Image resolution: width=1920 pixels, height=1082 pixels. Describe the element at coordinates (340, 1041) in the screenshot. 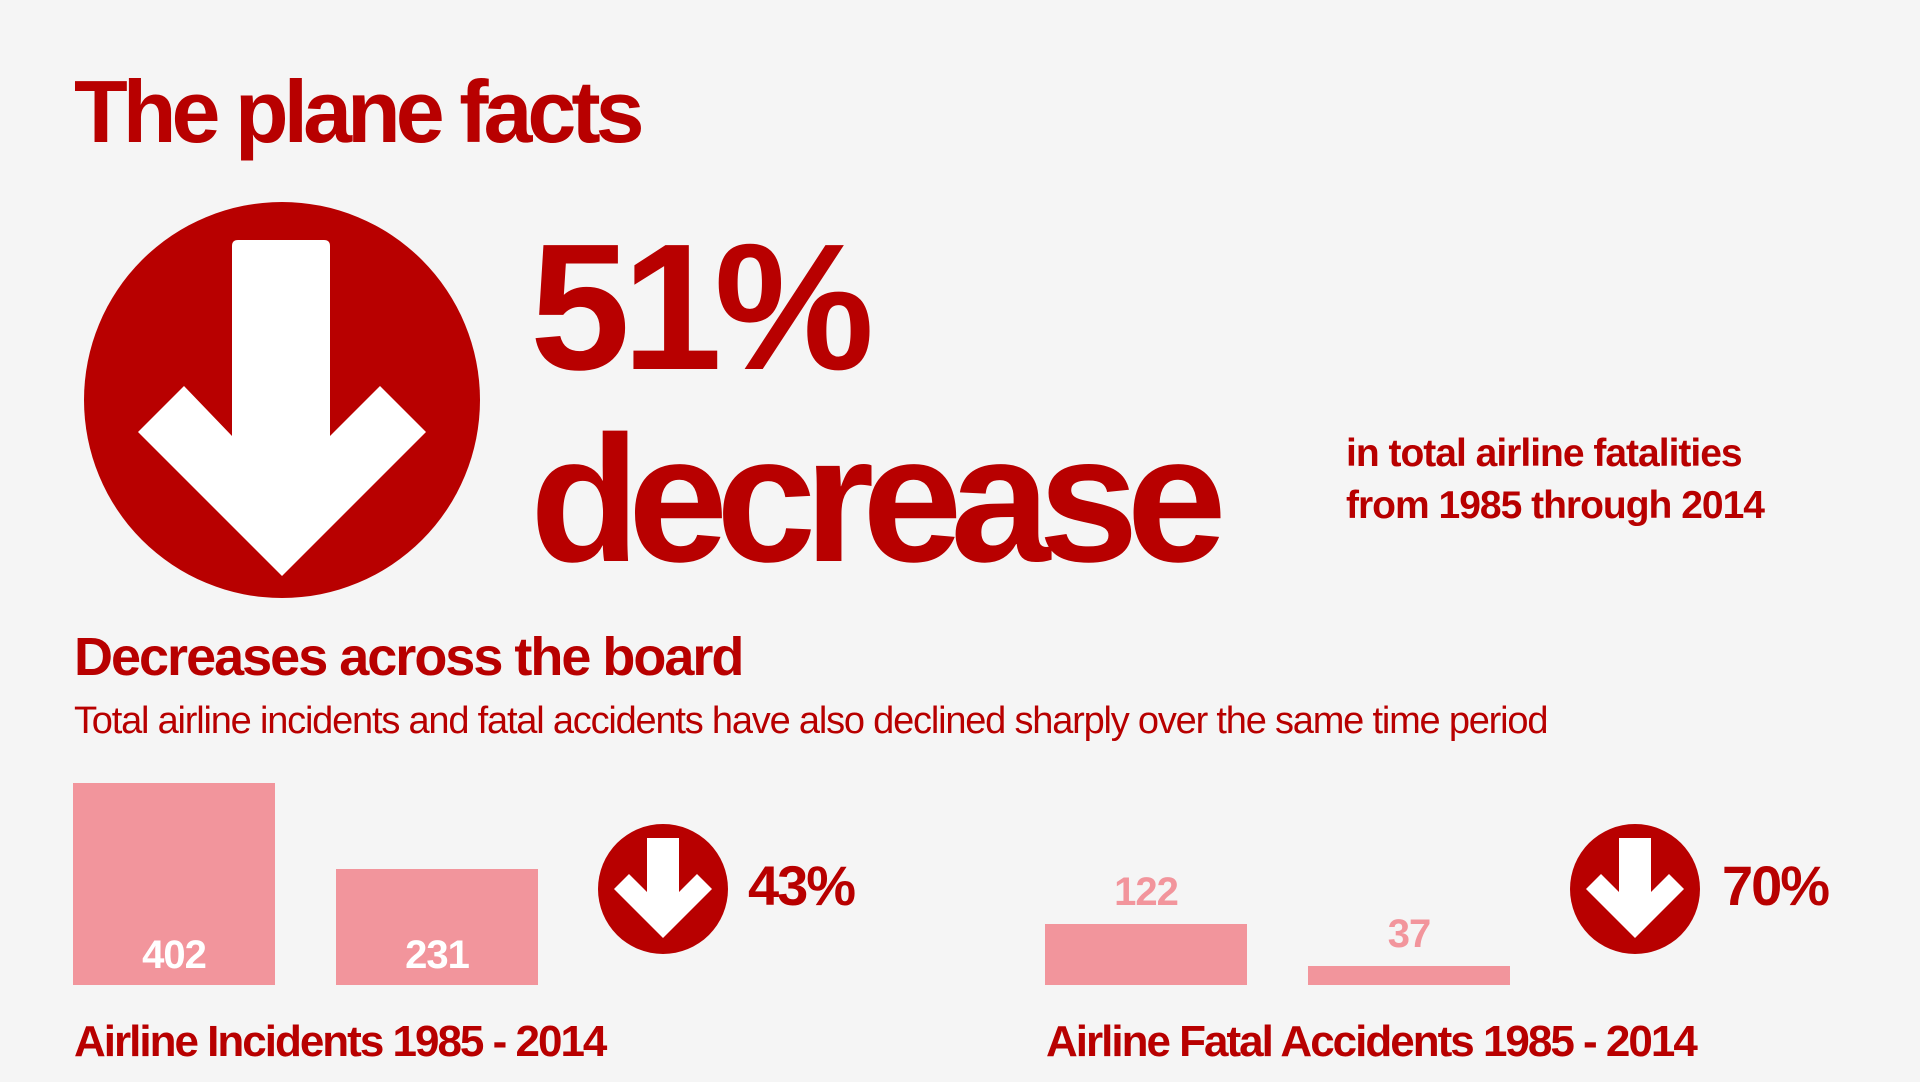

I see `incidents-chart-title: Airline Incidents 1985 - 2014` at that location.